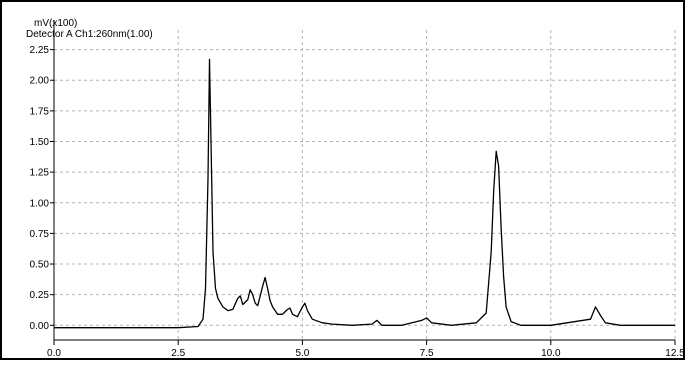 This screenshot has width=685, height=365. What do you see at coordinates (40, 111) in the screenshot?
I see `y-tick-label: 1.75` at bounding box center [40, 111].